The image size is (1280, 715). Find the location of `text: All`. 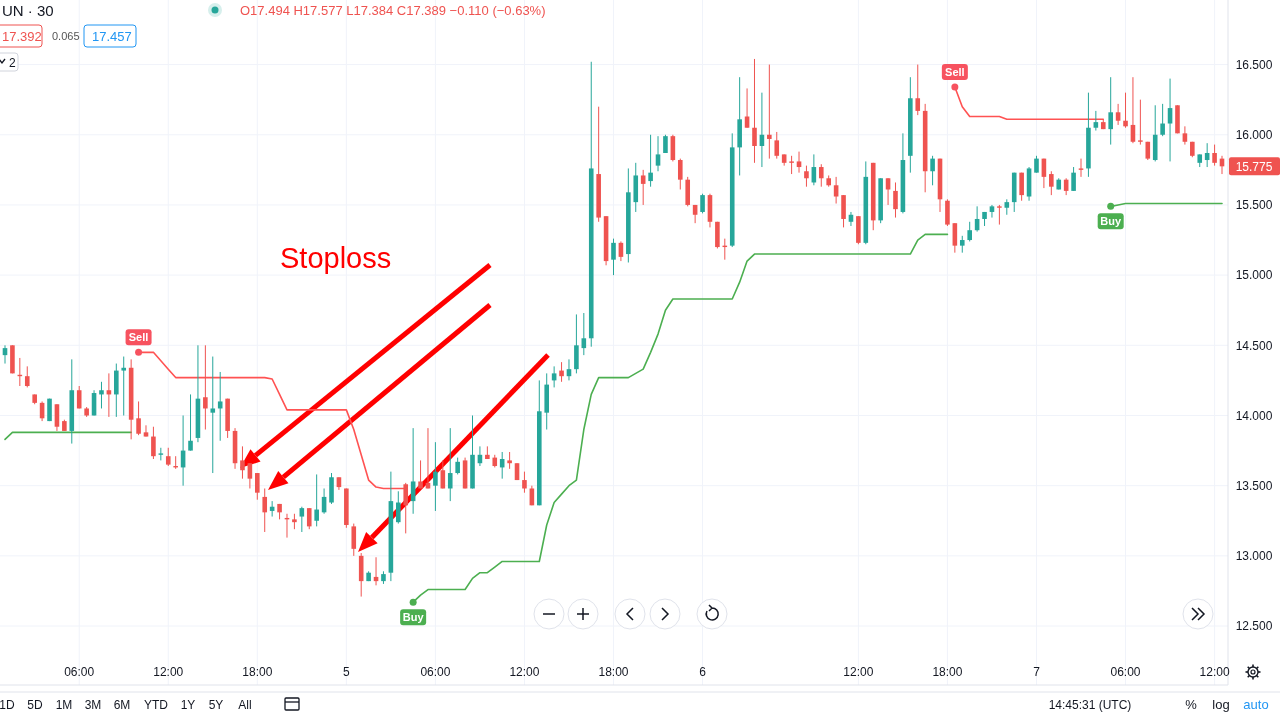

text: All is located at coordinates (245, 705).